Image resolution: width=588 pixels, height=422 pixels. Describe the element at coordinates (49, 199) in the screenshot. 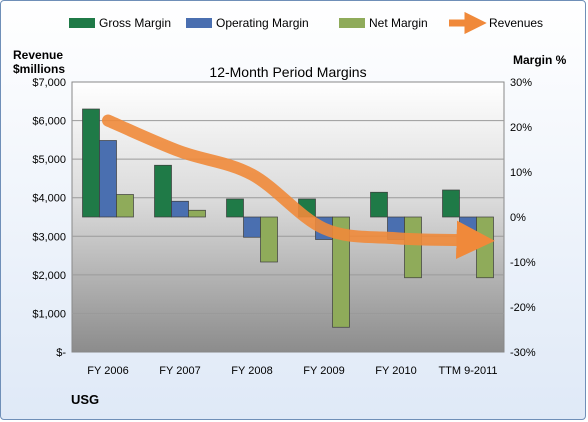

I see `left-tick-label: $4,000` at that location.